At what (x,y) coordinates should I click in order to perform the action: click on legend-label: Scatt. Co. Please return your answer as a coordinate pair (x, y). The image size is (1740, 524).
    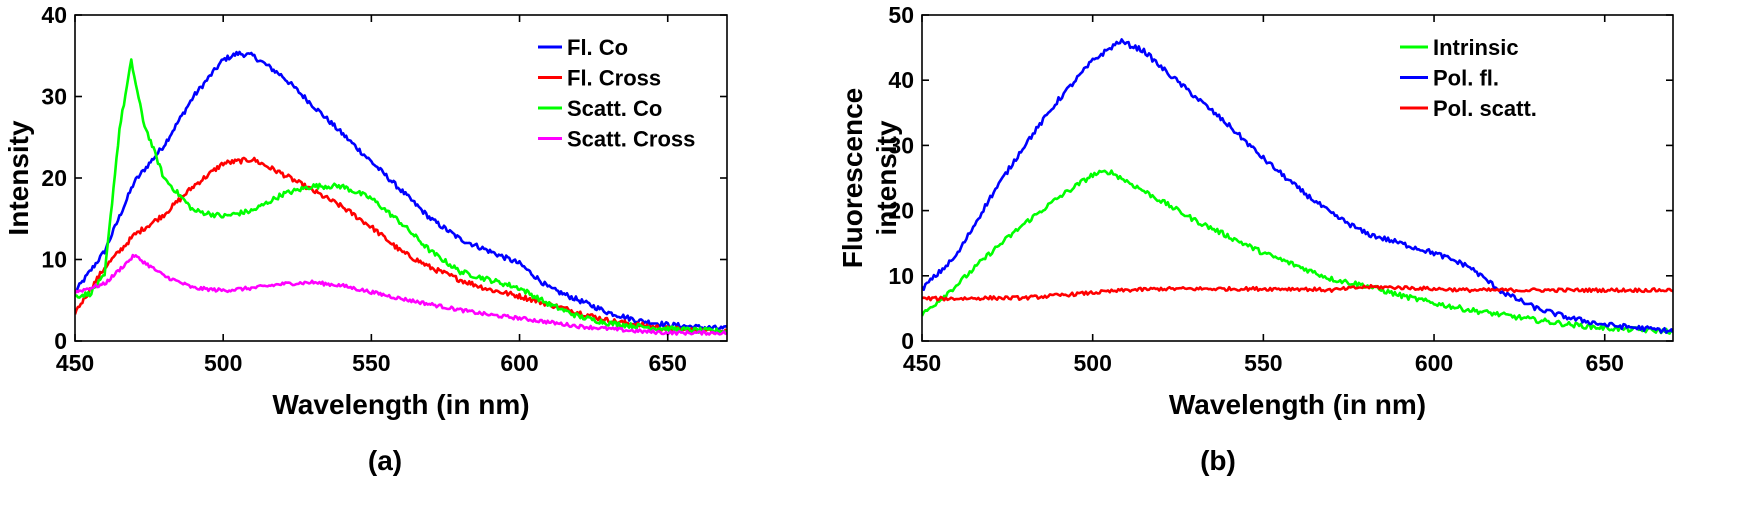
    Looking at the image, I should click on (614, 108).